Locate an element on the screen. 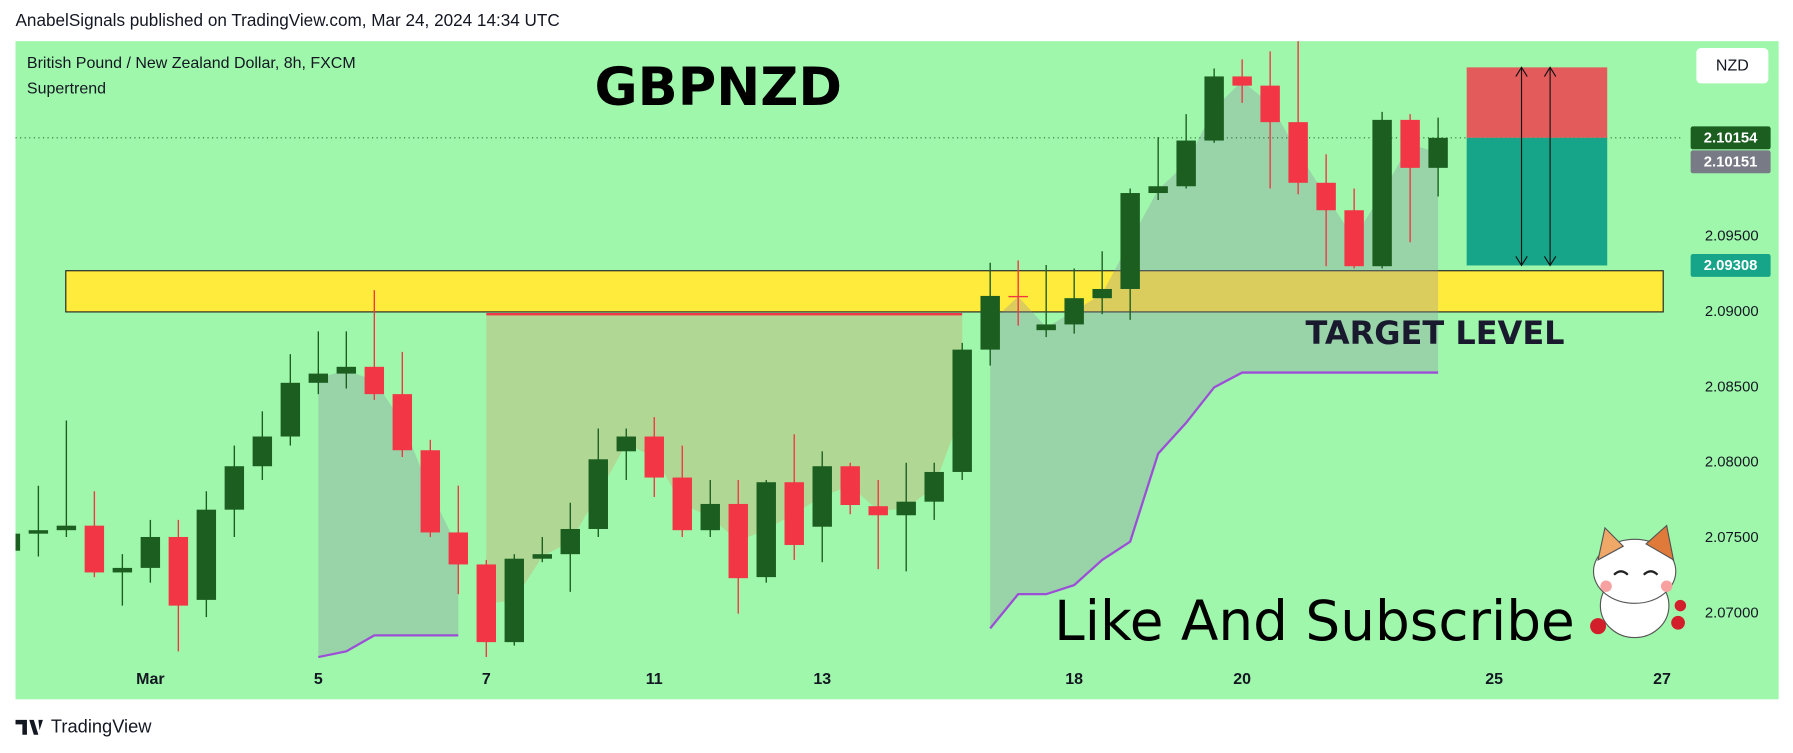 The image size is (1793, 753). y-tick-label: 2.07500 is located at coordinates (1732, 538).